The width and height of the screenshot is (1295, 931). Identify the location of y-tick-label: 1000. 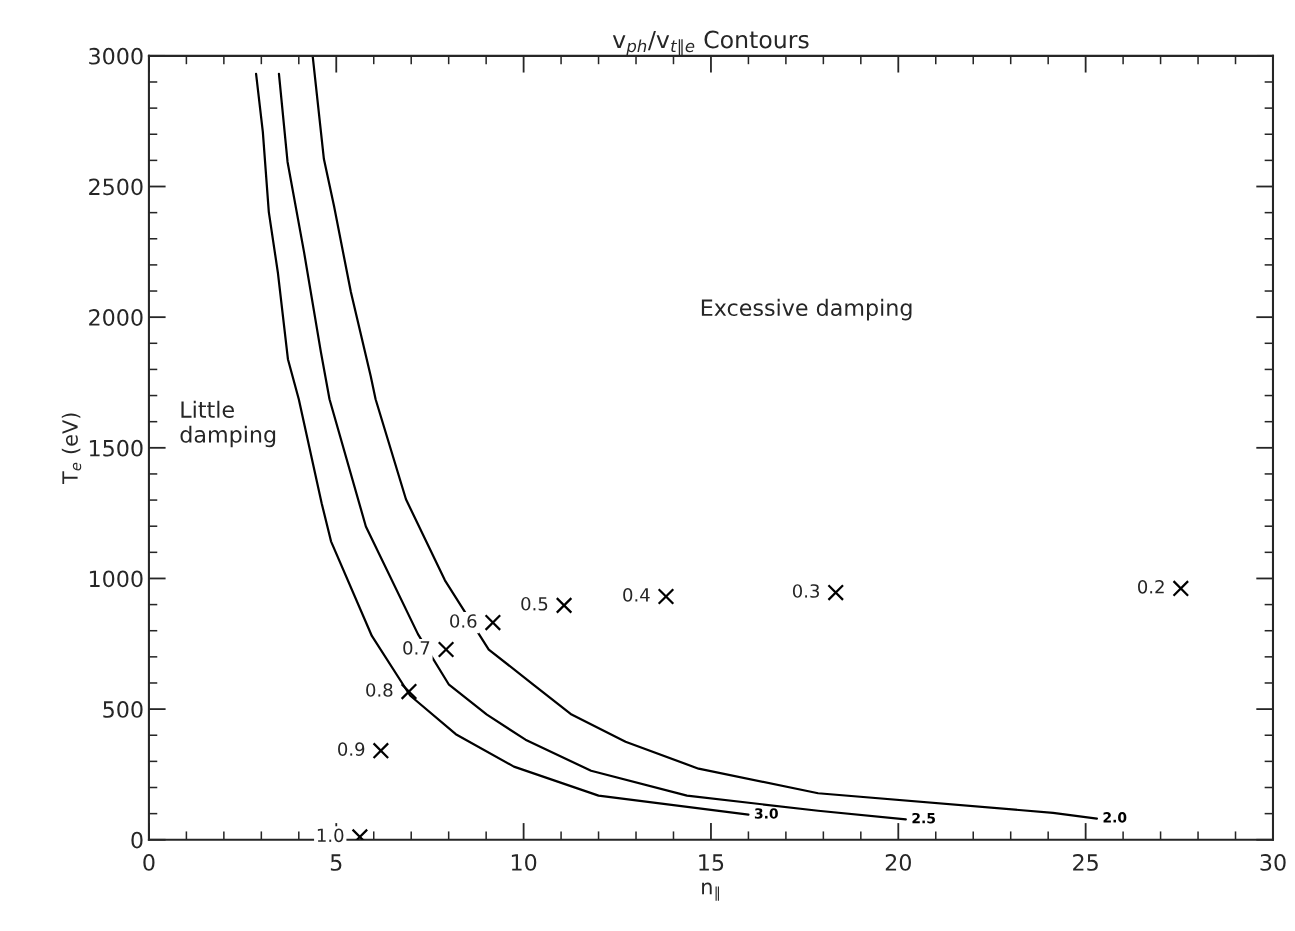
(116, 579).